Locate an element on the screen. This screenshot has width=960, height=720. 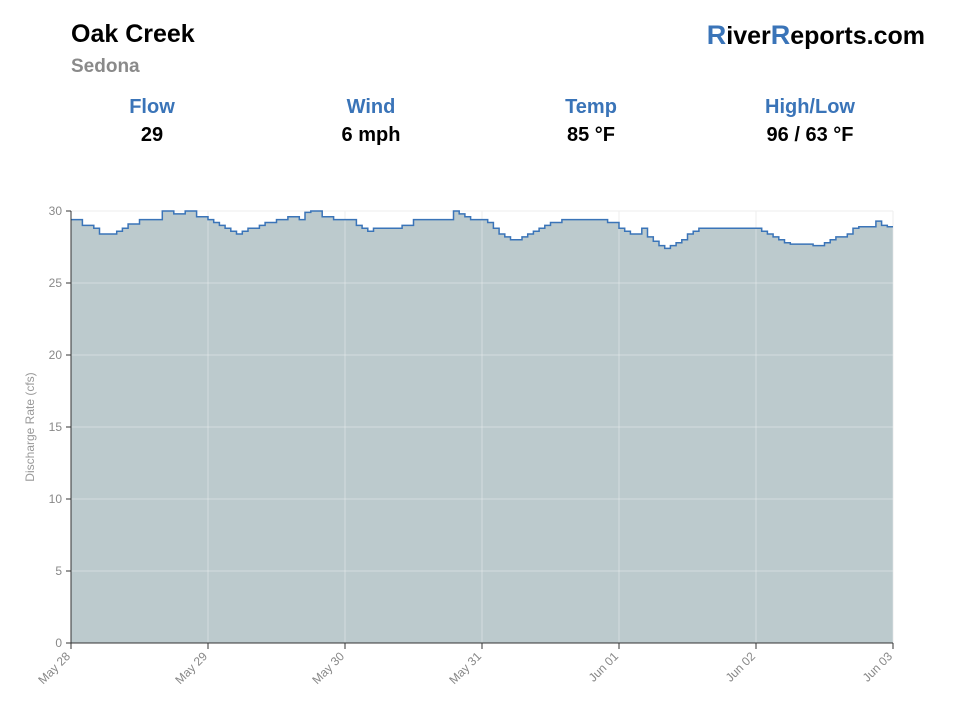
y-tick-label: 15 is located at coordinates (56, 427).